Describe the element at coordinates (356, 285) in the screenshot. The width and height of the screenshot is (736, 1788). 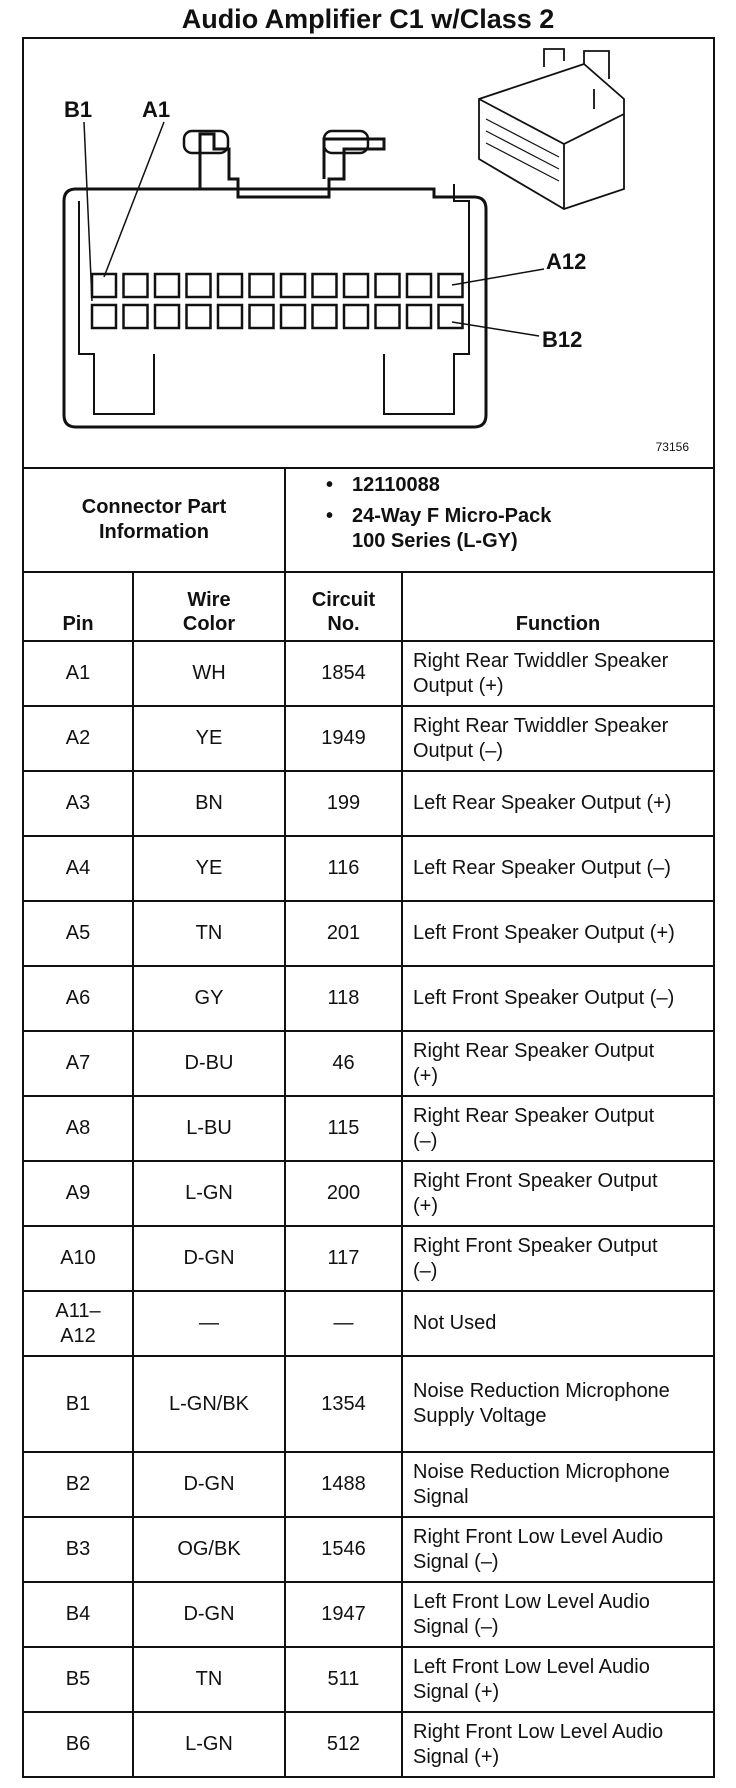
I see `pin-cavity-a9` at that location.